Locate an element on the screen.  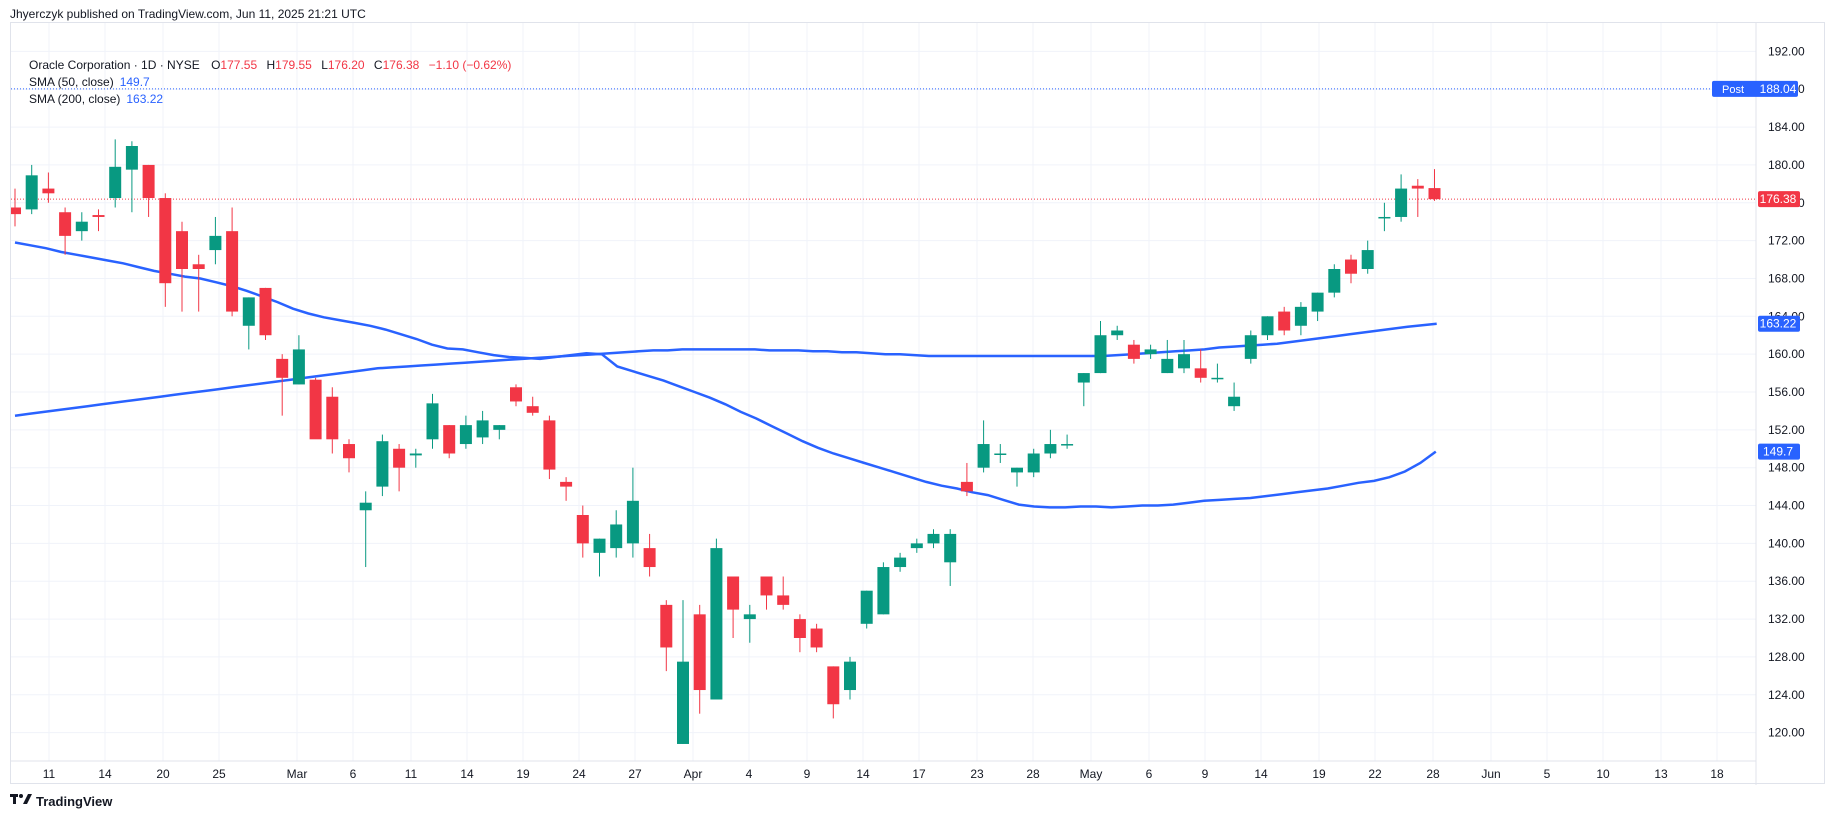
x-tick-label: 20 is located at coordinates (163, 774).